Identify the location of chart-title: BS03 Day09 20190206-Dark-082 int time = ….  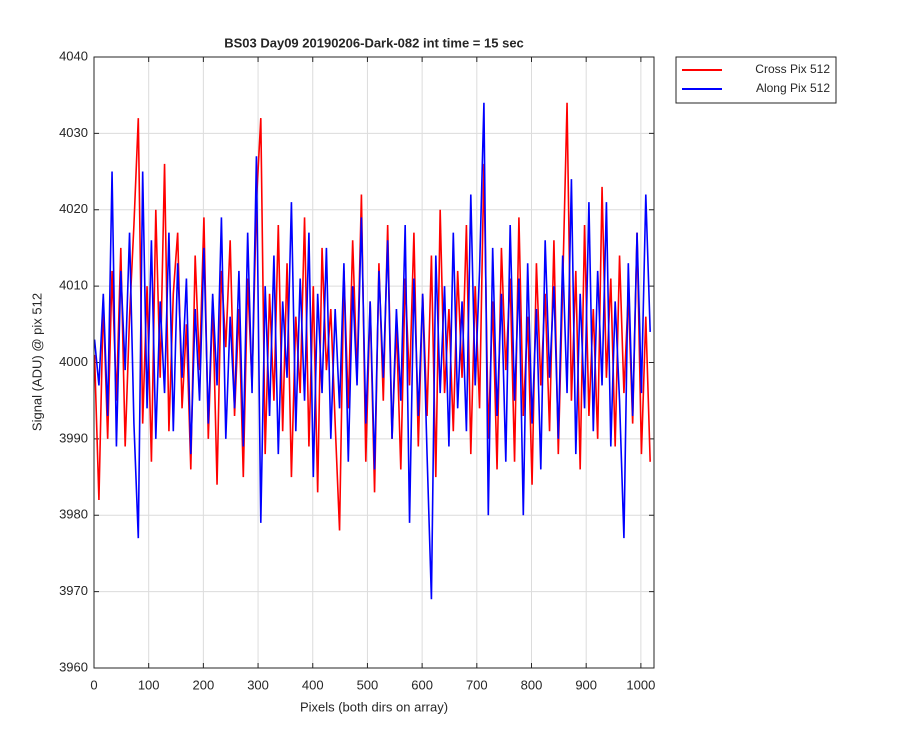
(374, 42).